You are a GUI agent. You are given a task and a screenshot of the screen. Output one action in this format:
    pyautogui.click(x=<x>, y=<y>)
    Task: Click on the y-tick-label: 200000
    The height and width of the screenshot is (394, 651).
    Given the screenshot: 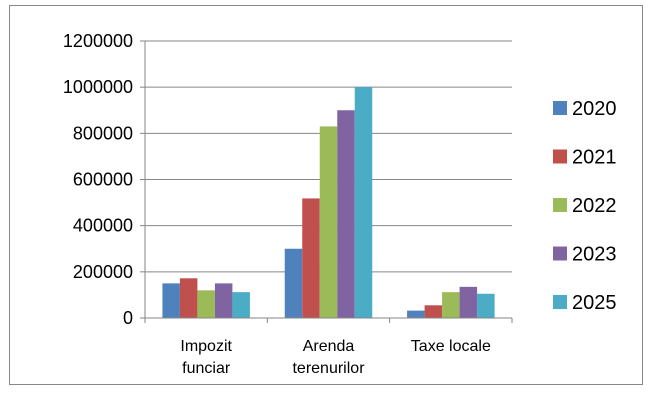 What is the action you would take?
    pyautogui.click(x=103, y=272)
    